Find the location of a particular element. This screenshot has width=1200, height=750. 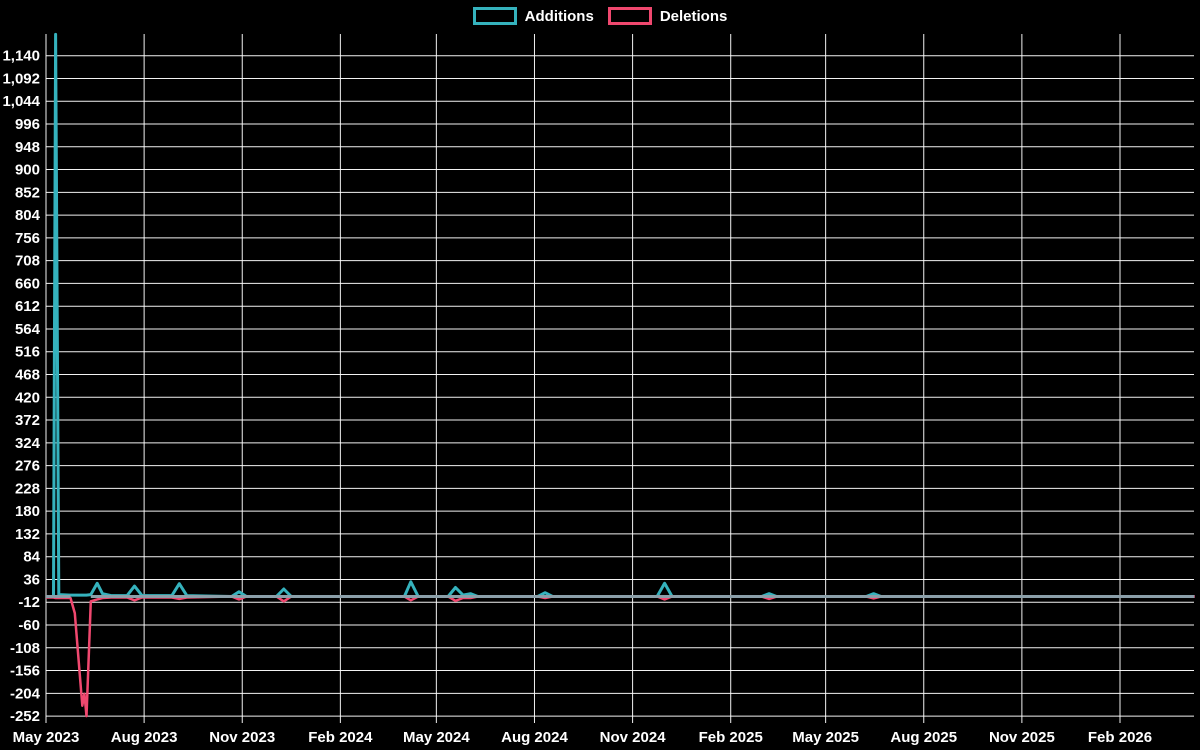

y-tick-label: 516 is located at coordinates (27, 352).